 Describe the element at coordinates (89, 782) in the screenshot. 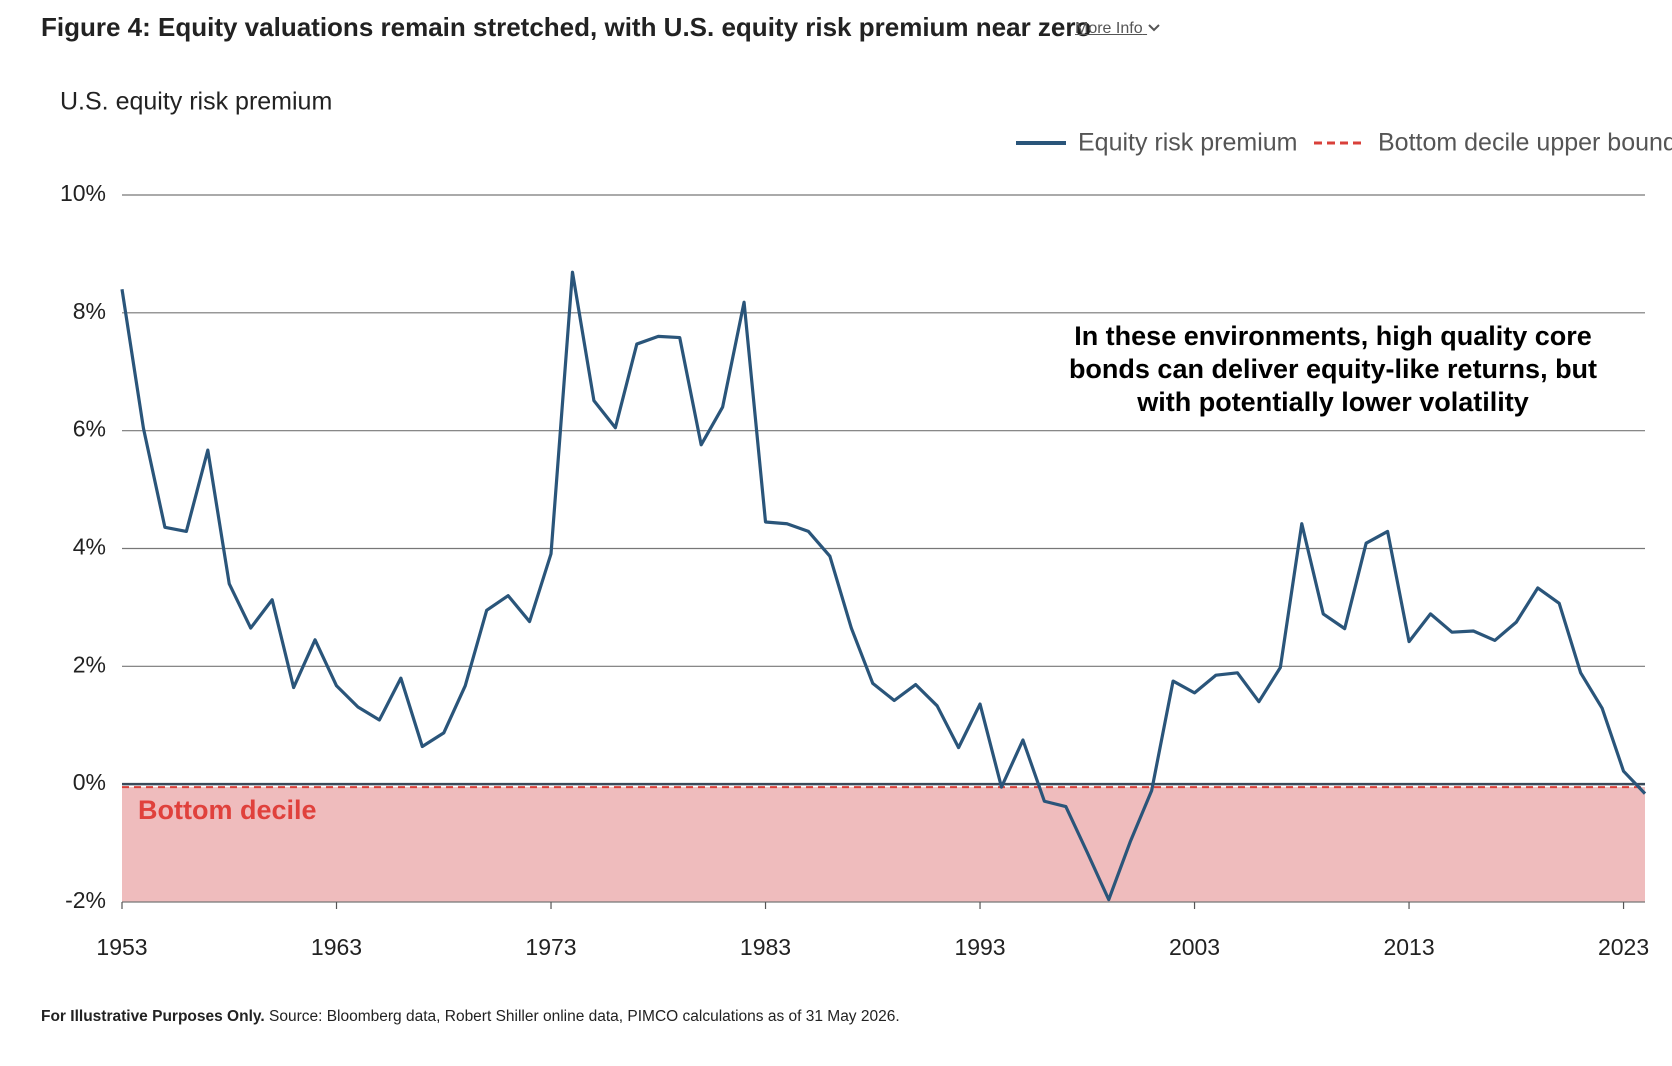

I see `y-tick-label: 0%` at that location.